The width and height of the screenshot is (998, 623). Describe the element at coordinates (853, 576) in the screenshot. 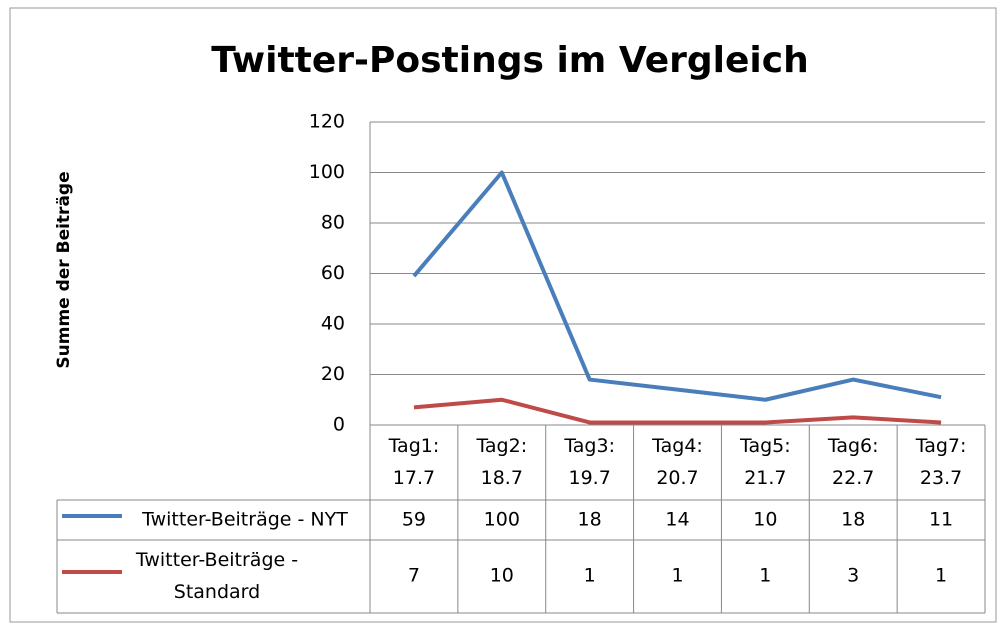

I see `table-value: 3` at that location.